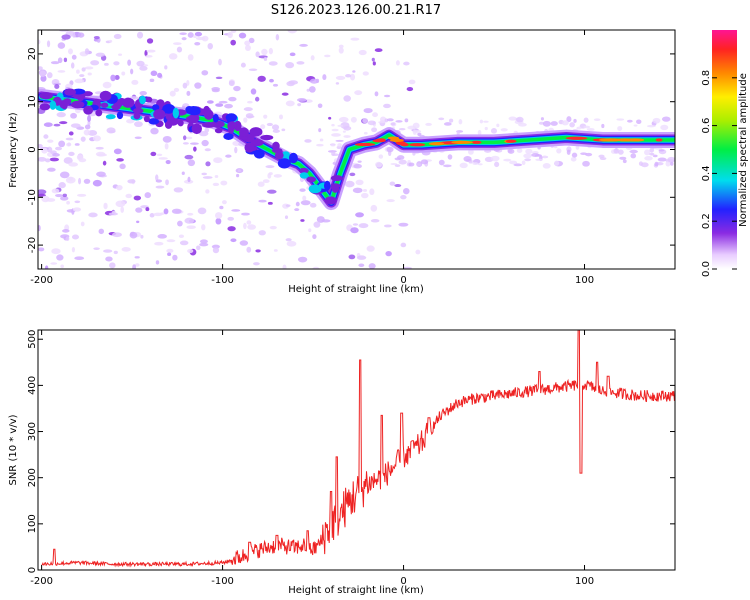  I want to click on snr-y-tick-label: 300, so click(32, 431).